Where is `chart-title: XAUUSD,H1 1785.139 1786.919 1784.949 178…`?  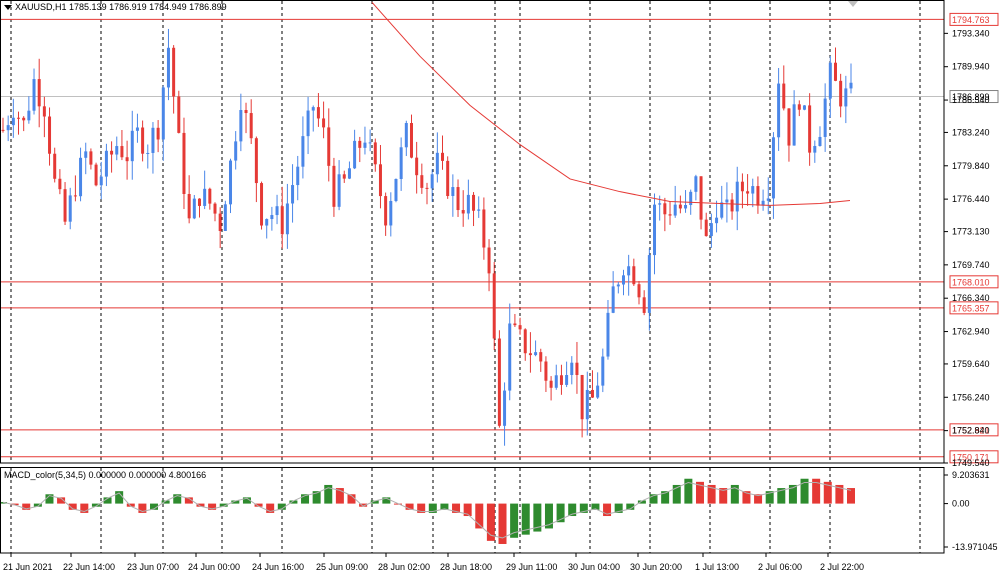 chart-title: XAUUSD,H1 1785.139 1786.919 1784.949 178… is located at coordinates (115, 7).